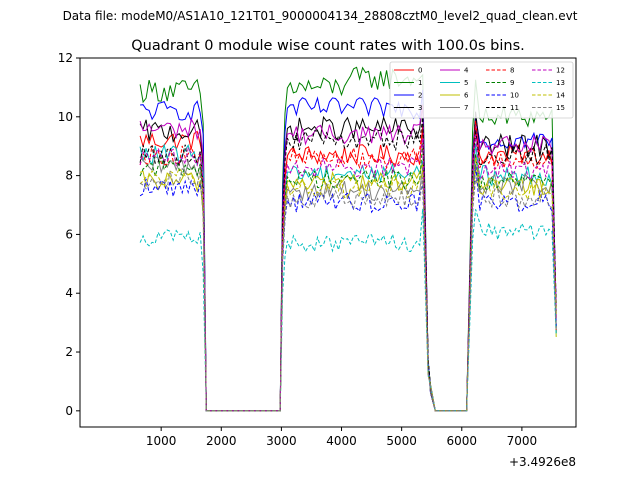 The image size is (640, 480). I want to click on x-axis-ticks: 1000 2000 3000 4000 5000 6000 7000, so click(341, 437).